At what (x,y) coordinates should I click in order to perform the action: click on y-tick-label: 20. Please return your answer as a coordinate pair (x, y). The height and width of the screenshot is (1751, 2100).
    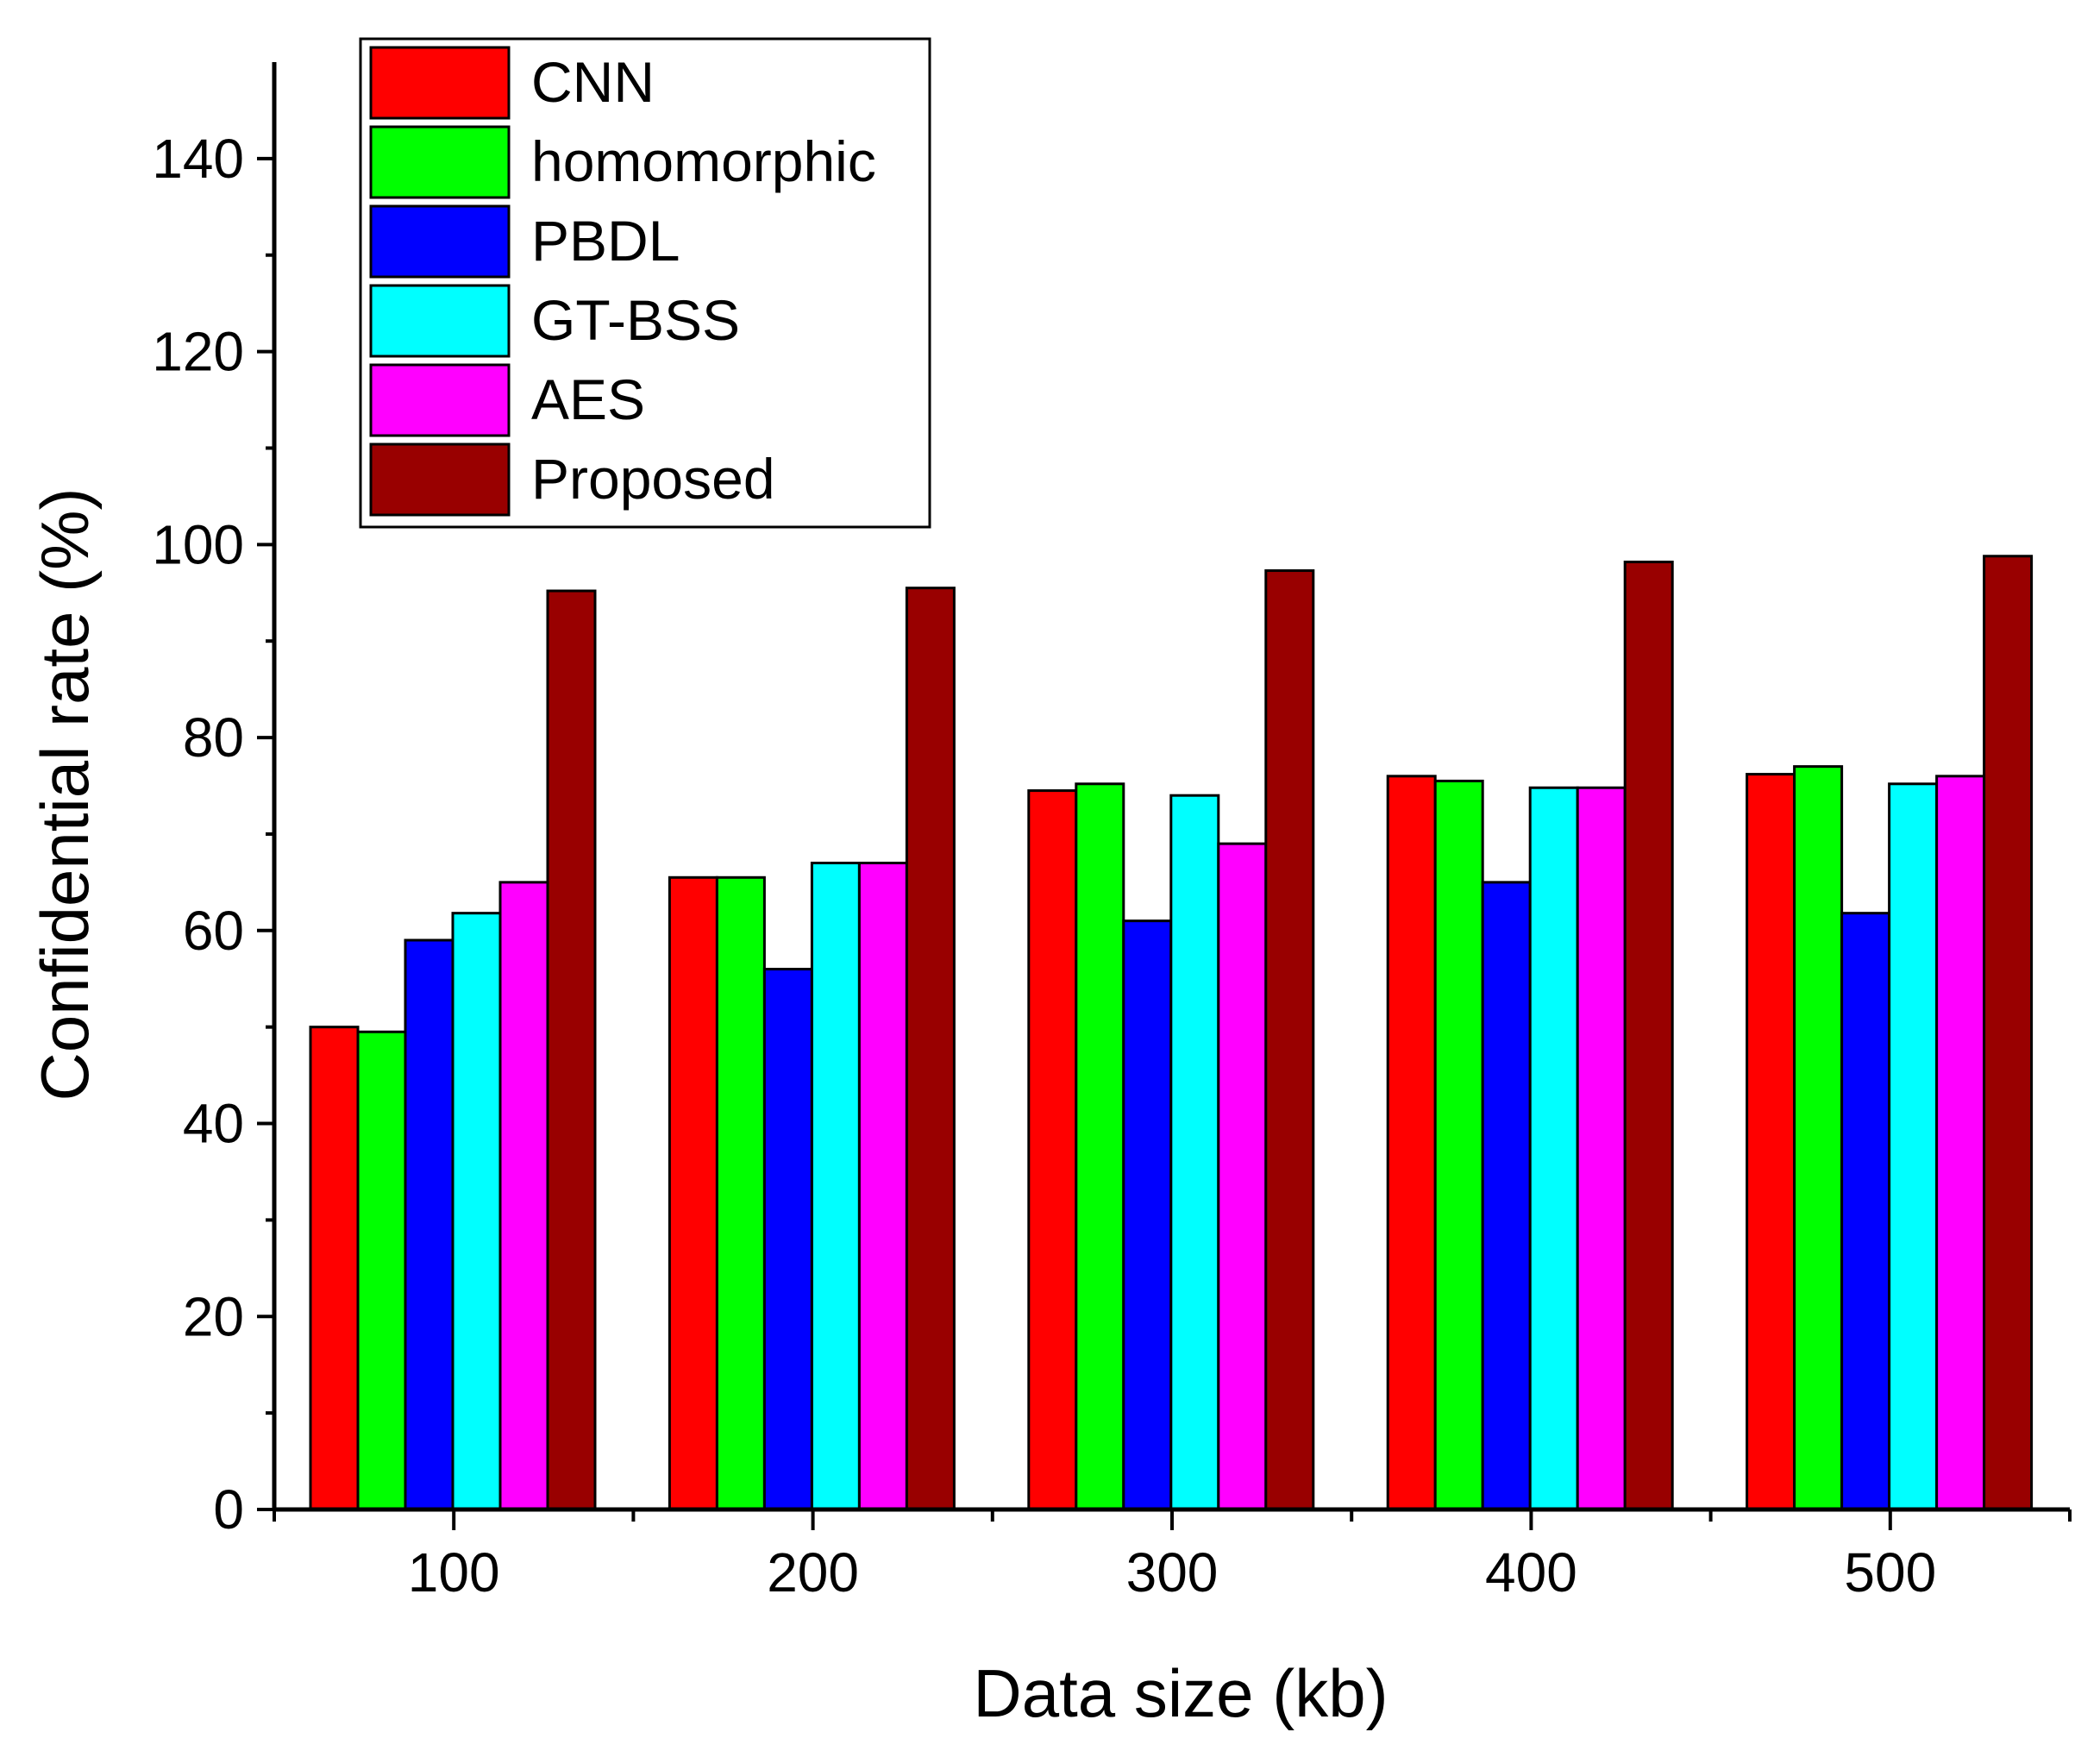
    Looking at the image, I should click on (214, 1316).